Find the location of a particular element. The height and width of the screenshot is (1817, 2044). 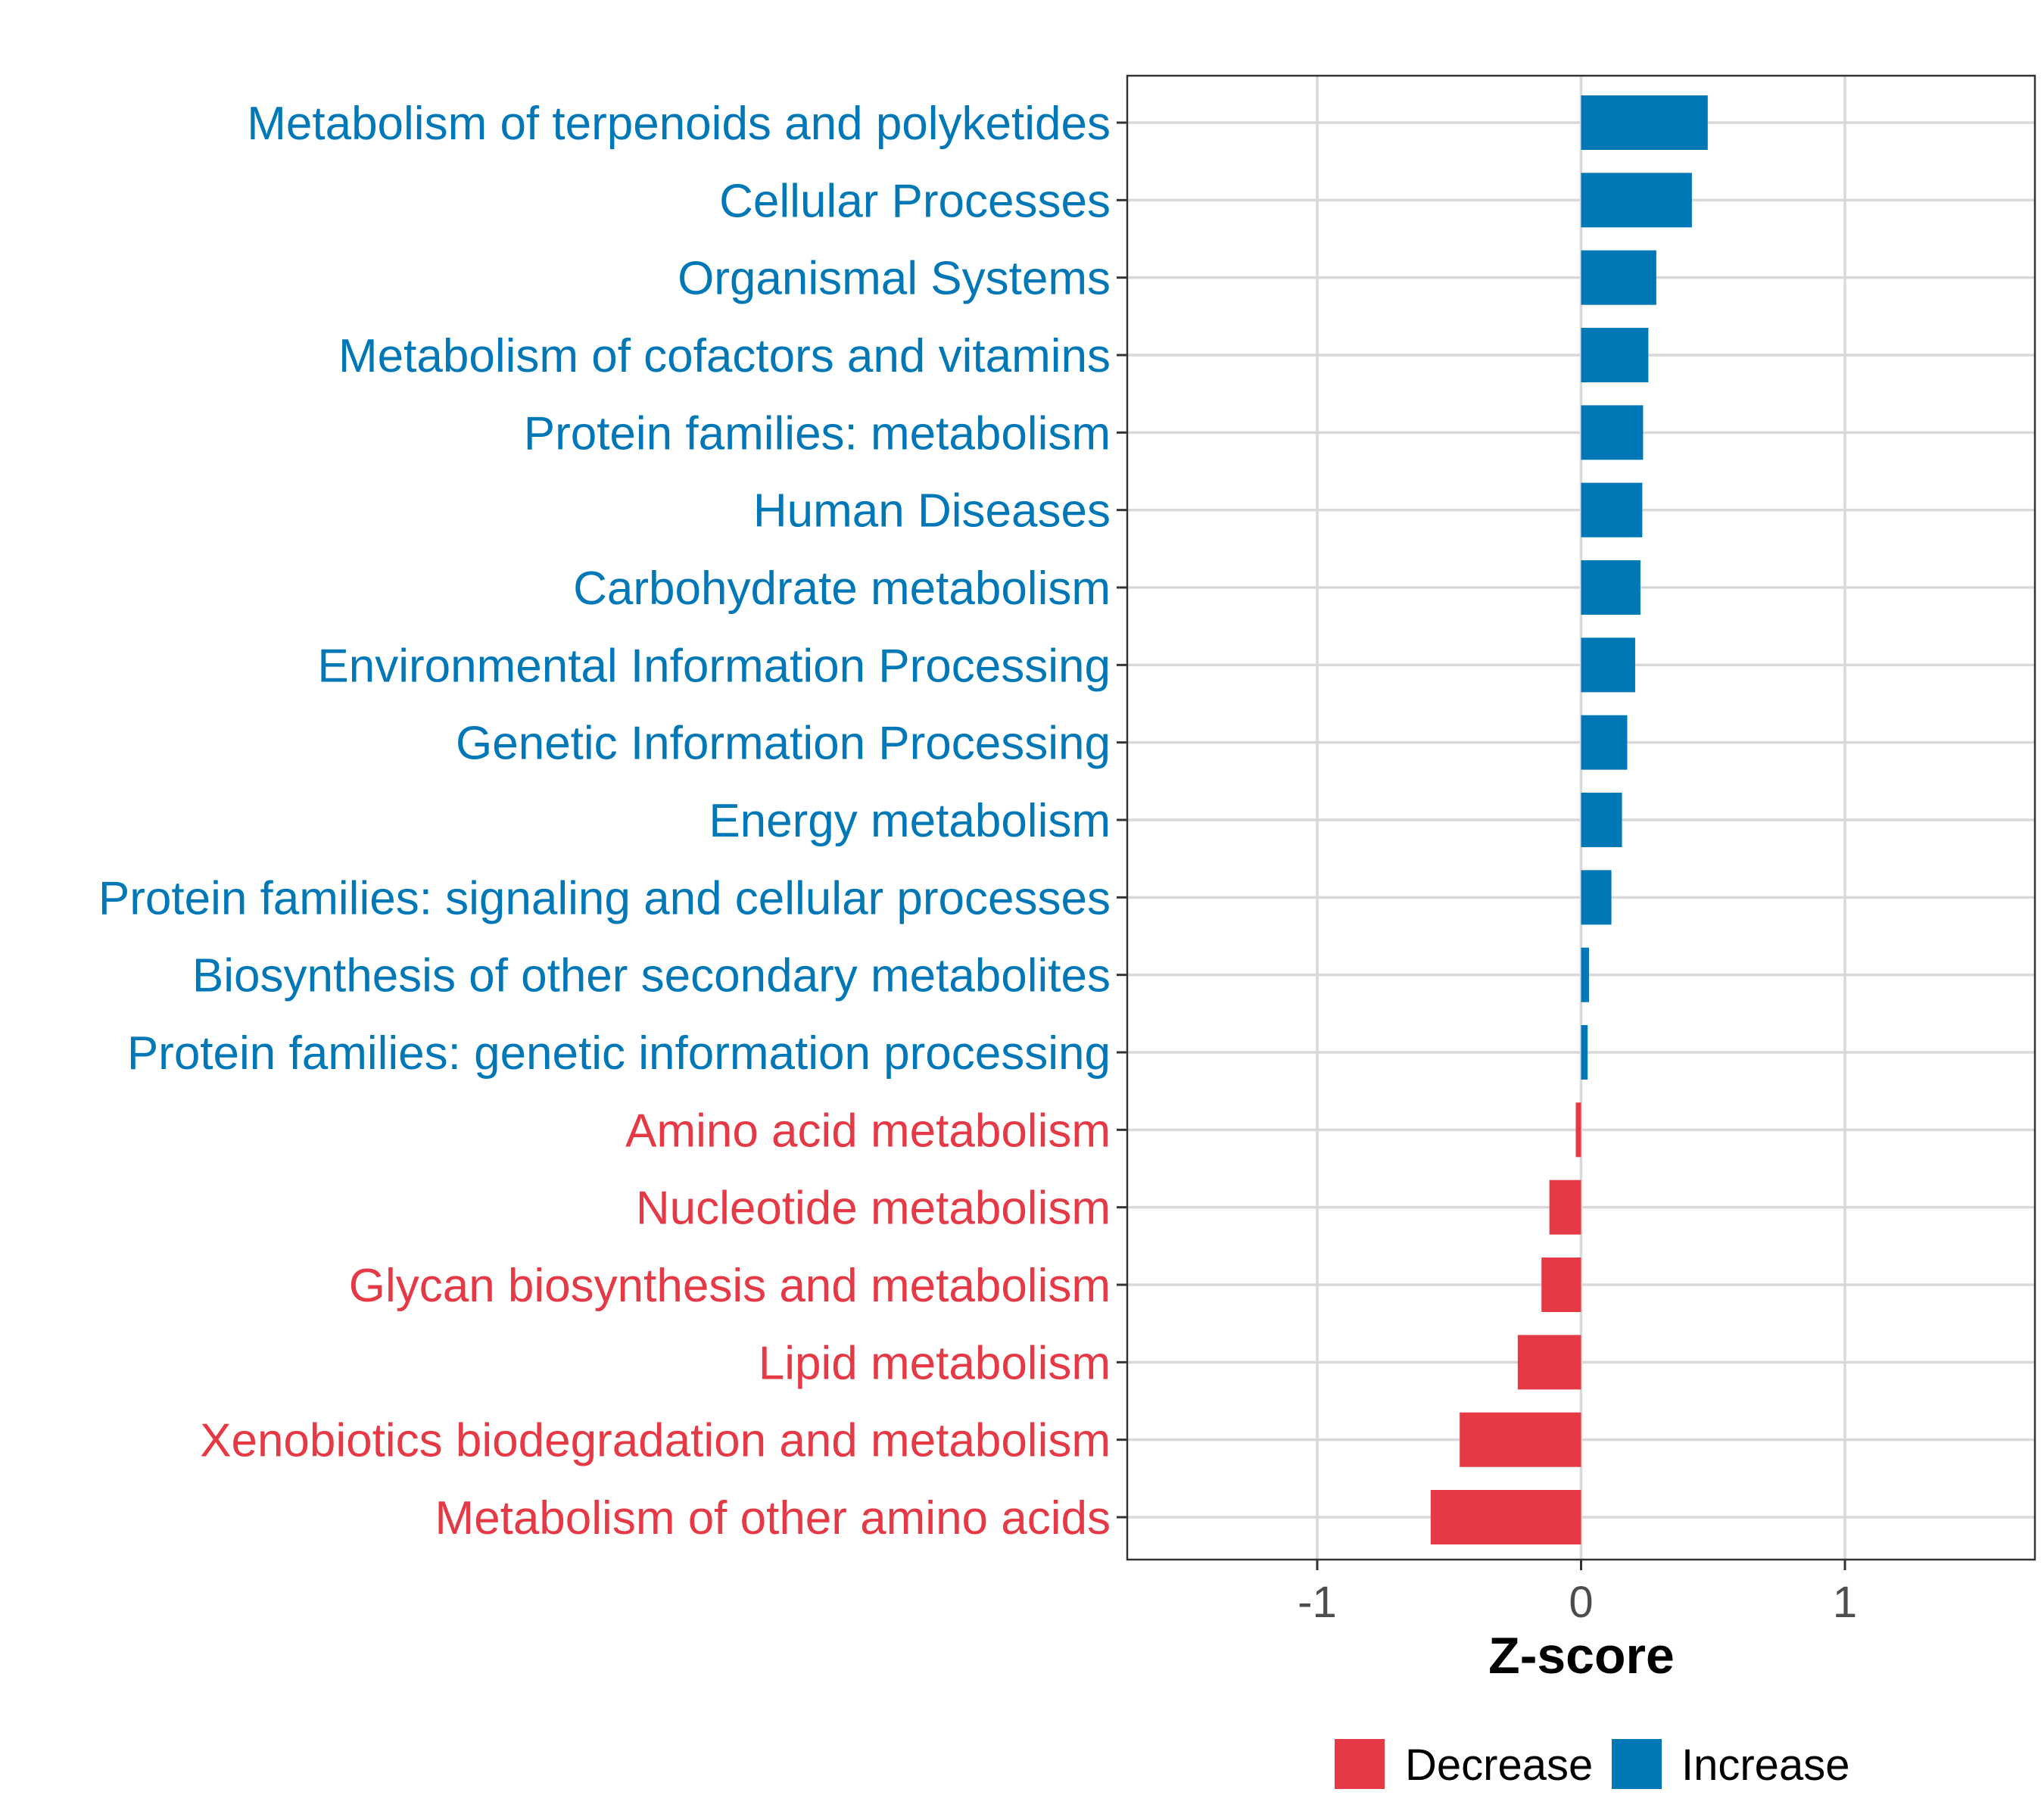

category-label: Metabolism of other amino acids is located at coordinates (773, 1518).